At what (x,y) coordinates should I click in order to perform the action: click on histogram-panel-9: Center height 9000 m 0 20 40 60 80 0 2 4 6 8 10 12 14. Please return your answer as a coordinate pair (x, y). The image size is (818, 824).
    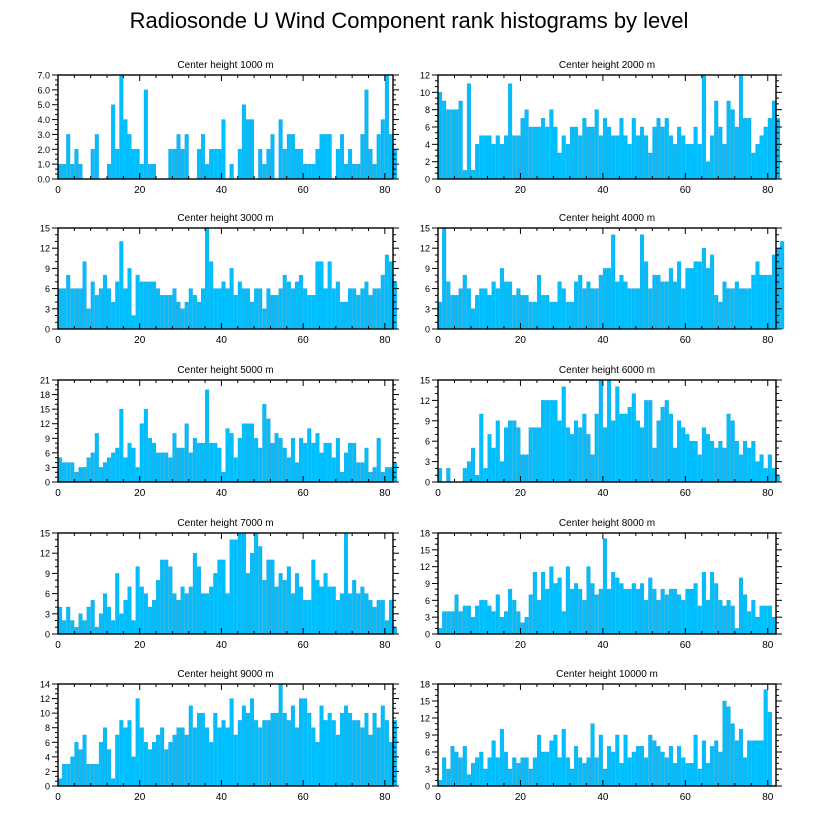
    Looking at the image, I should click on (219, 736).